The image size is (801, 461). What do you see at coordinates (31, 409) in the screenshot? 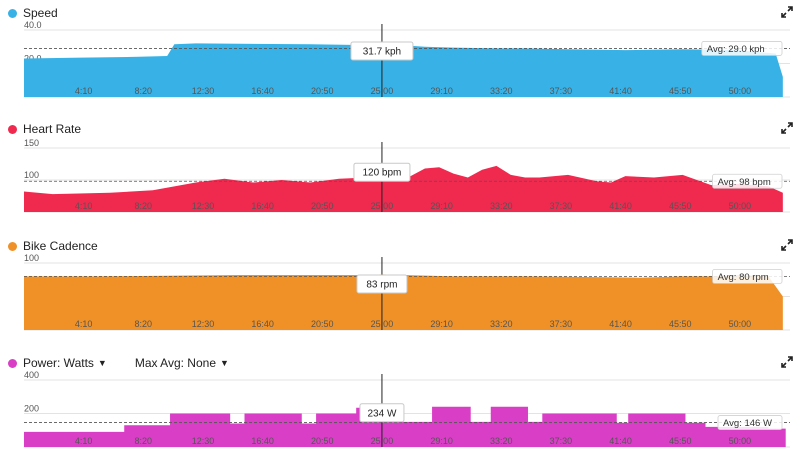
I see `y-tick-label: 200` at bounding box center [31, 409].